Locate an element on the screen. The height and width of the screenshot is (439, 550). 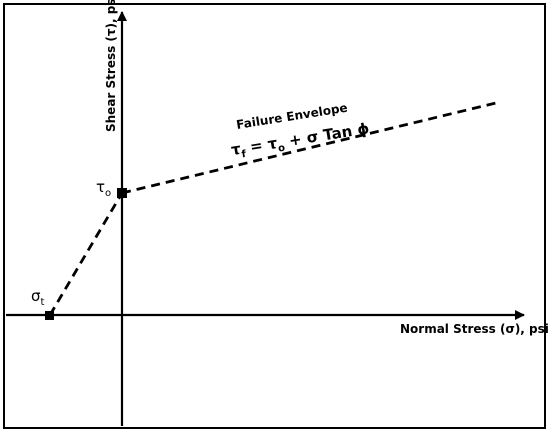
tensile-dashed-line is located at coordinates (86, 254).